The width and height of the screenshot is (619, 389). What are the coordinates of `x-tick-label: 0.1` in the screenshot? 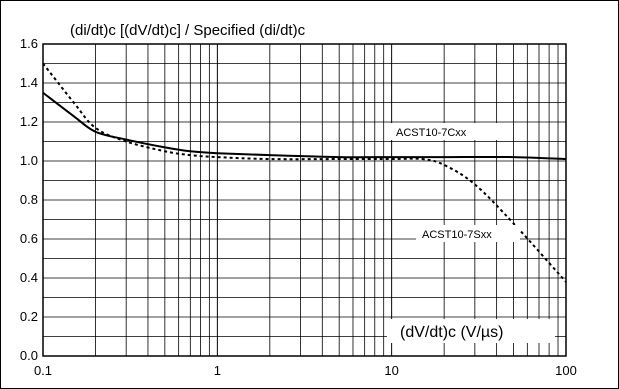 It's located at (43, 370).